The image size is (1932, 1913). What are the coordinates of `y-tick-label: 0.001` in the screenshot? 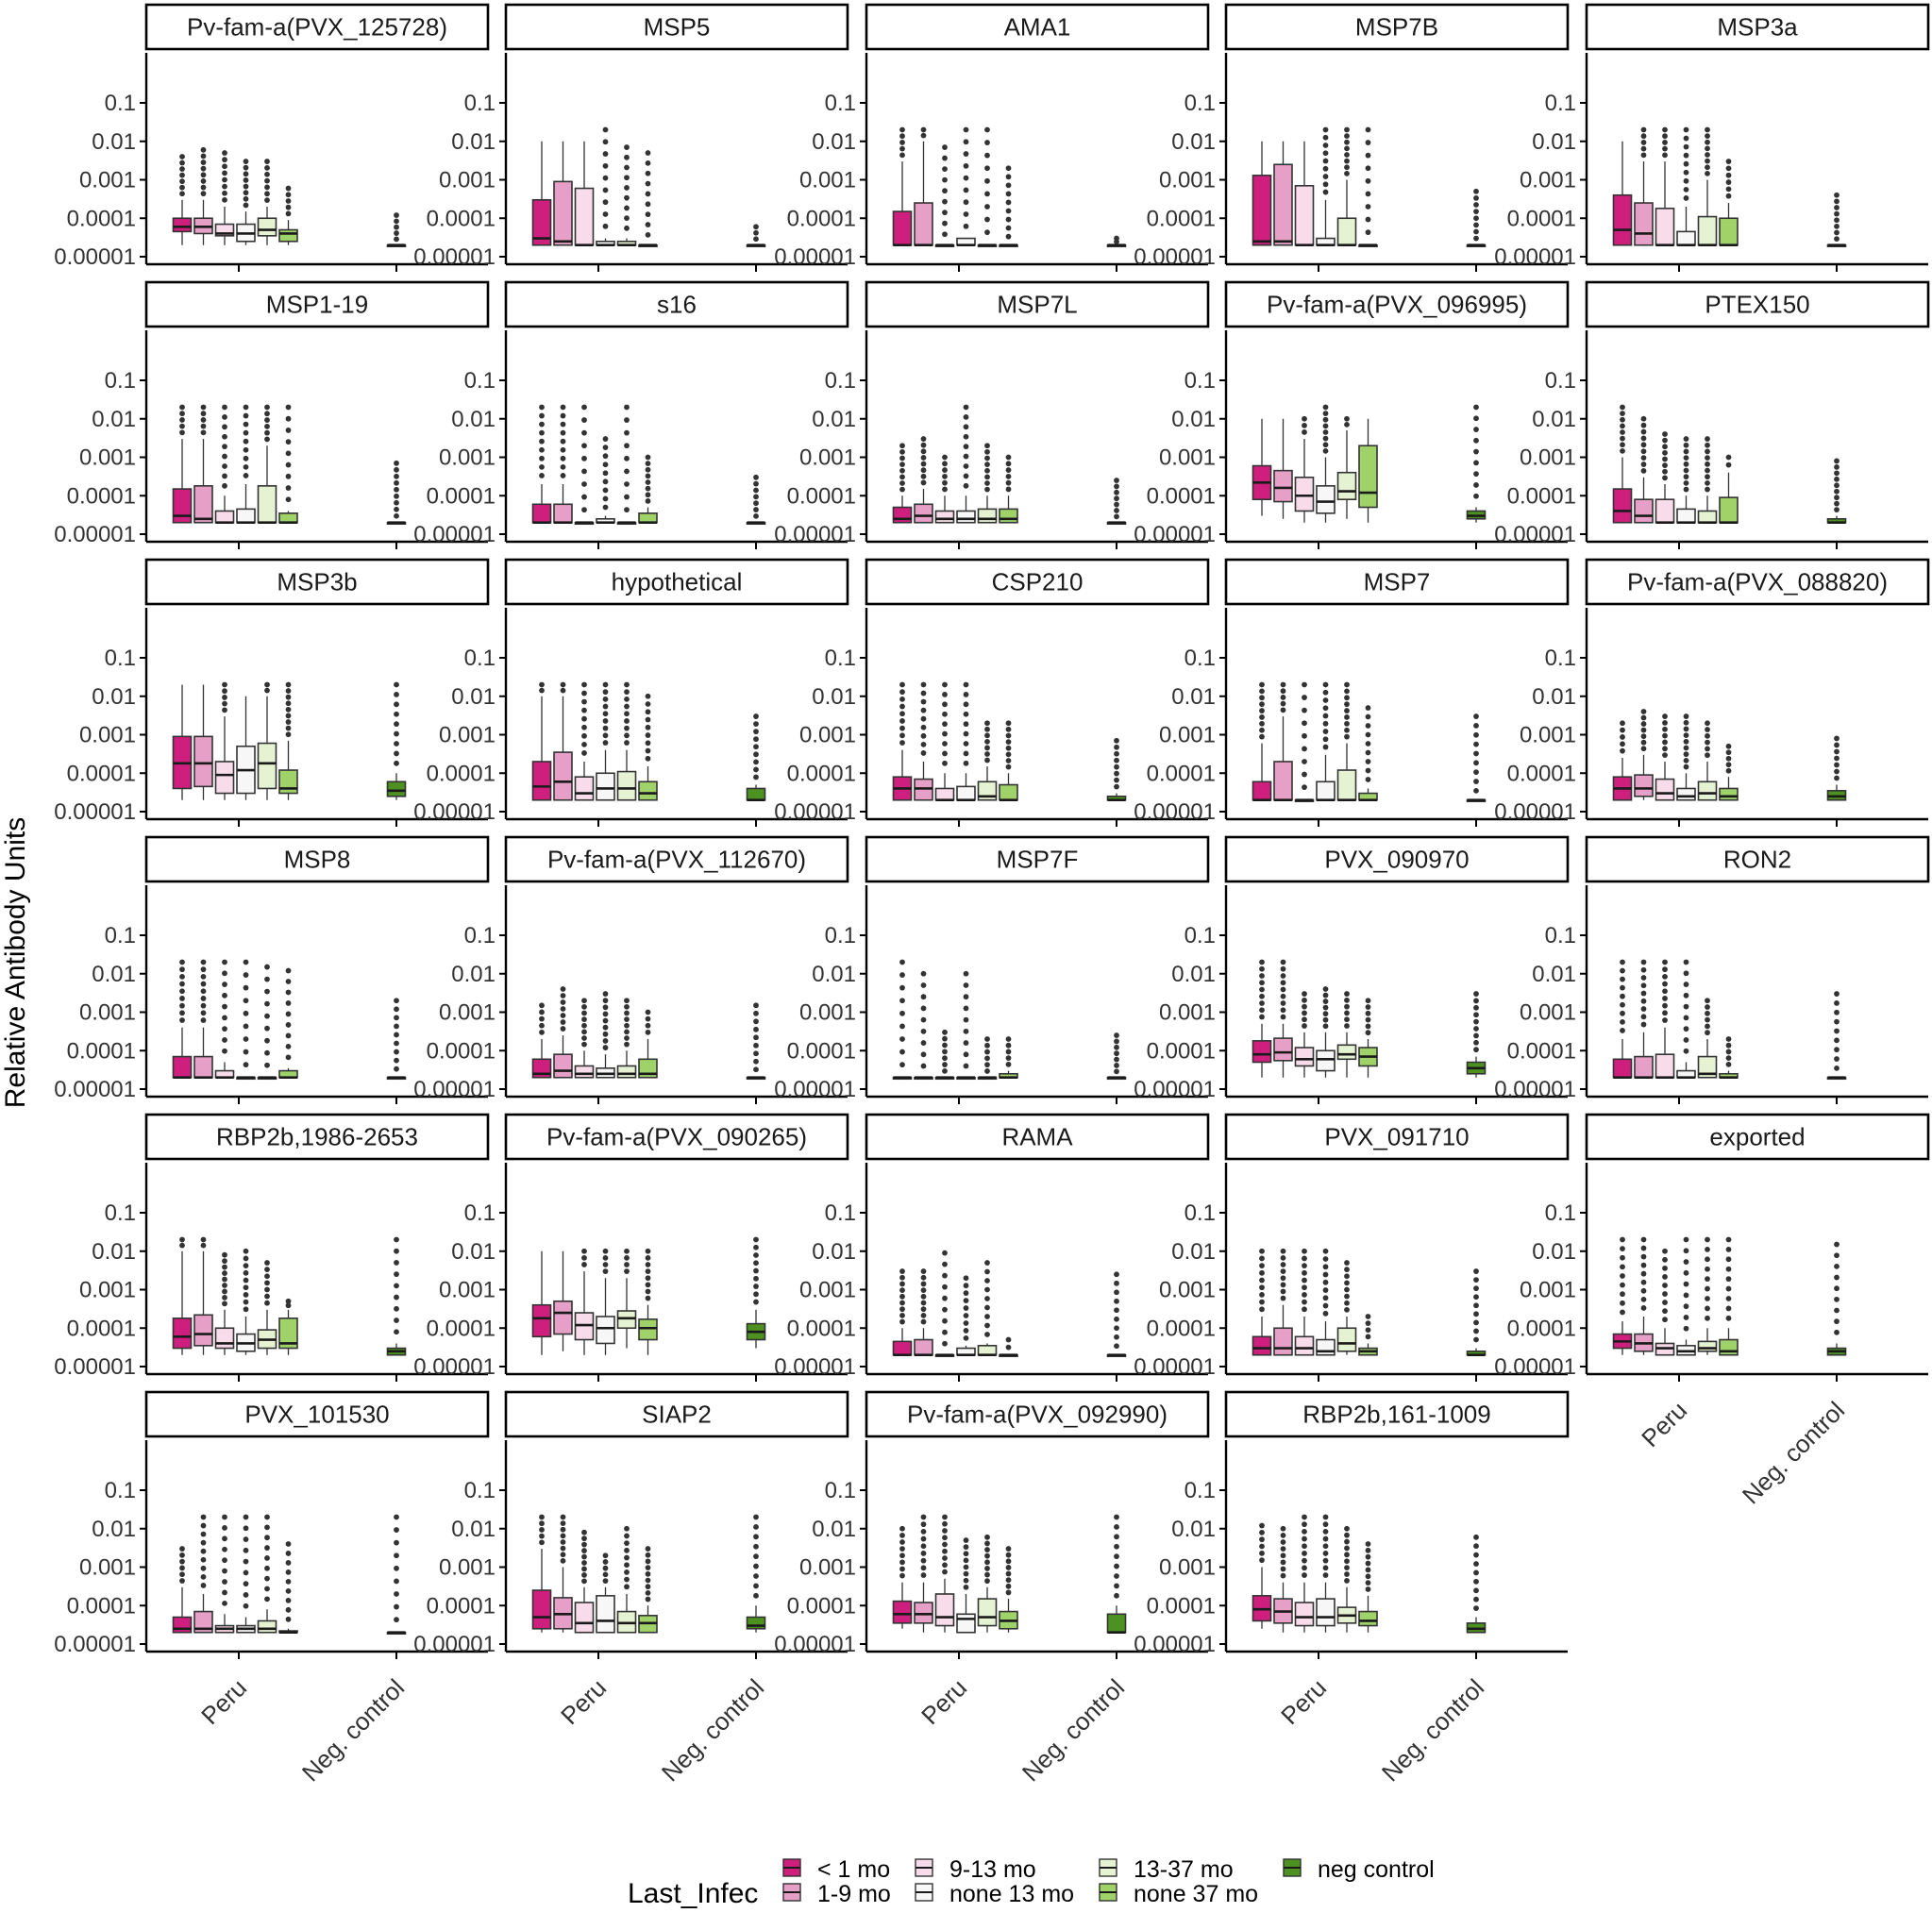 It's located at (467, 735).